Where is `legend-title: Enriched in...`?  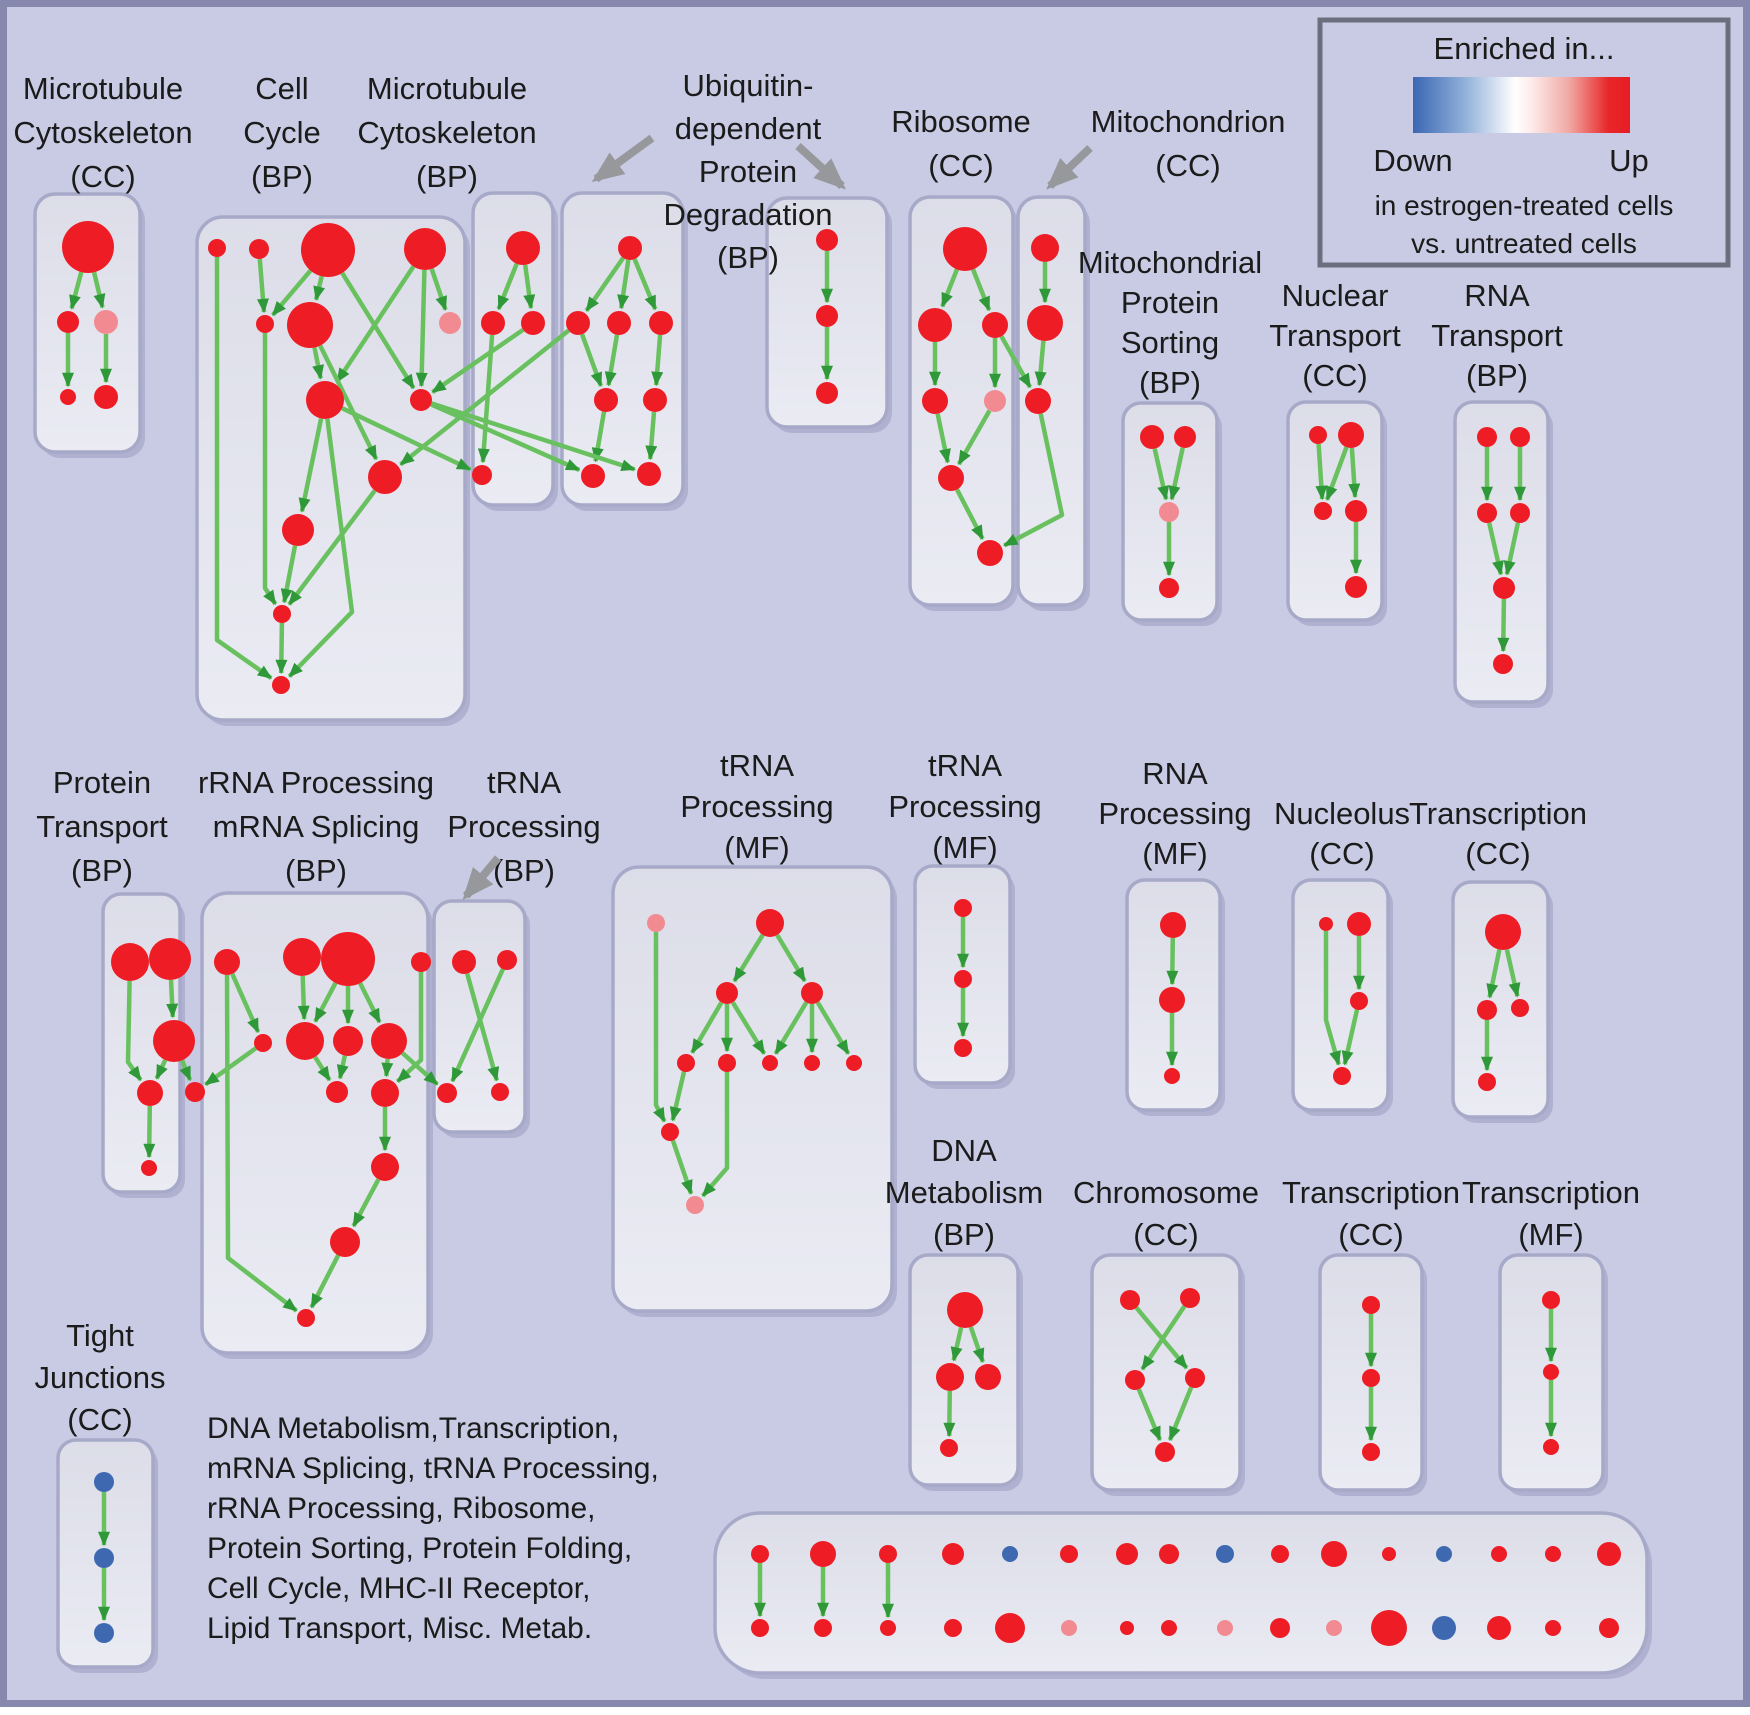
legend-title: Enriched in... is located at coordinates (1524, 48).